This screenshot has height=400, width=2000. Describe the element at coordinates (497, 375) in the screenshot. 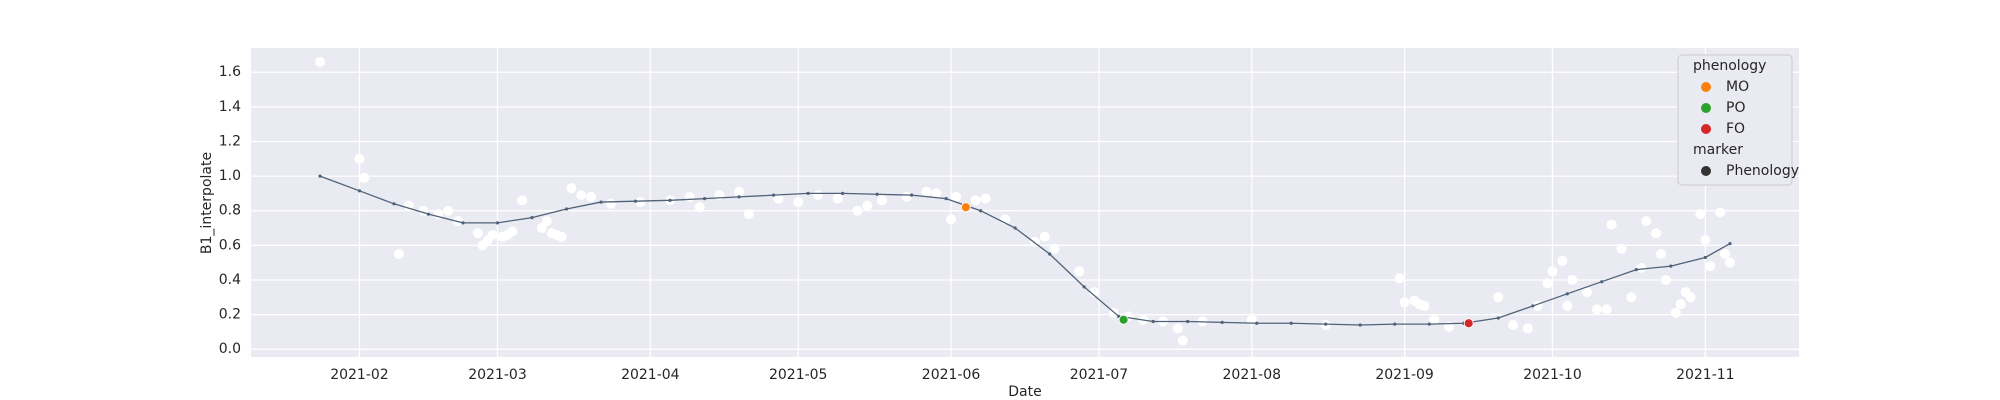

I see `x-tick-label: 2021-03` at that location.